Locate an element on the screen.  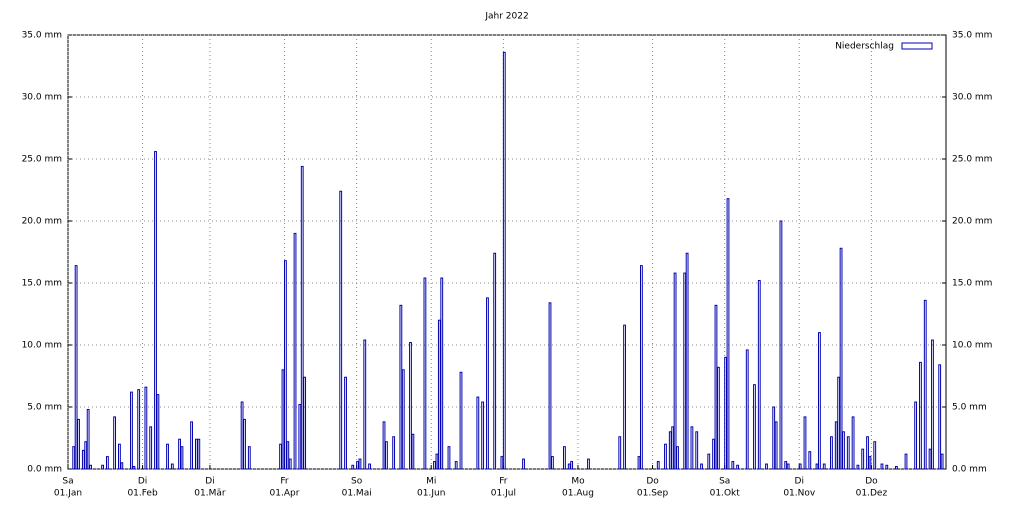
y2-tick-label: 35.0 mm is located at coordinates (972, 36).